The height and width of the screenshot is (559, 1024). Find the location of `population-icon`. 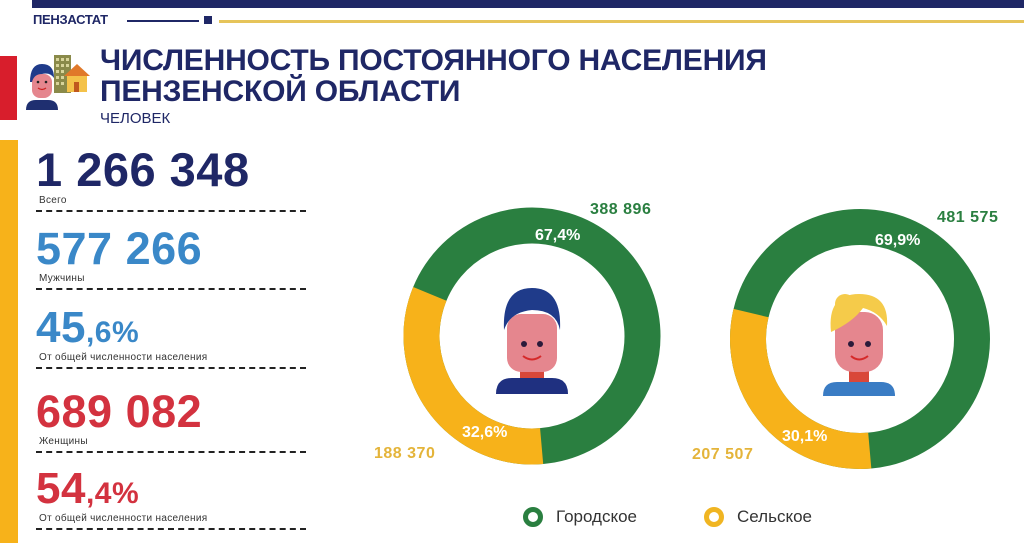

population-icon is located at coordinates (58, 82).